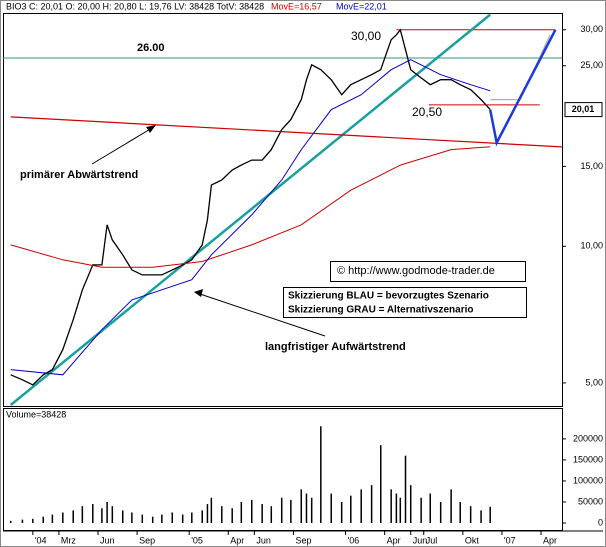  Describe the element at coordinates (197, 540) in the screenshot. I see `x-tick-label: '05` at that location.